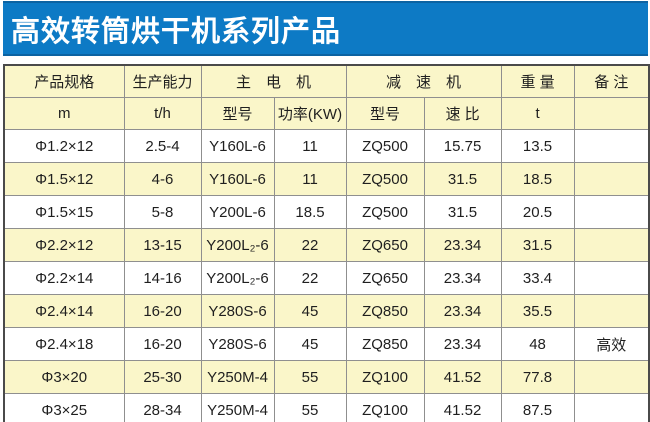 The width and height of the screenshot is (650, 422). What do you see at coordinates (64, 311) in the screenshot?
I see `cell-spec: Φ2.4×14` at bounding box center [64, 311].